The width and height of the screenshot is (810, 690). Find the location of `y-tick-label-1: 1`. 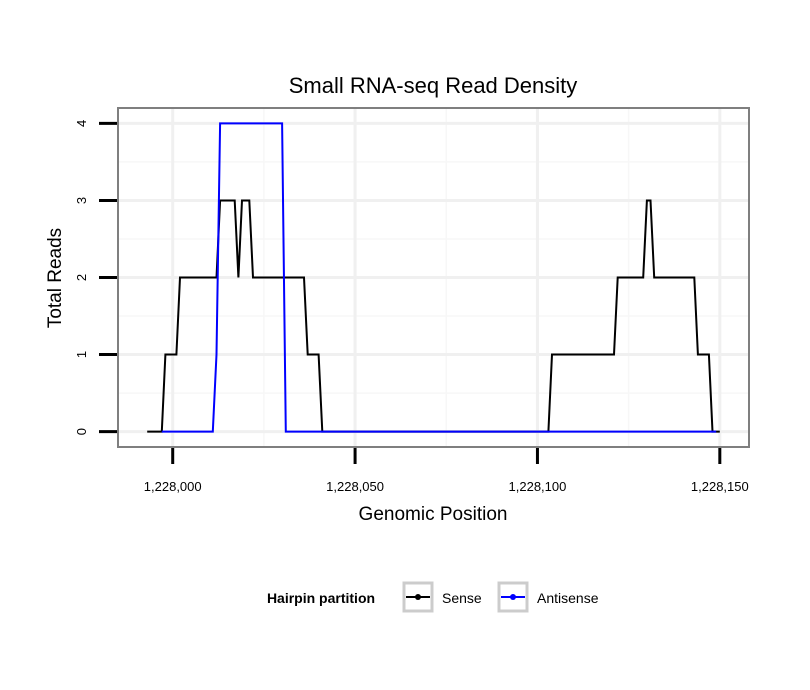

y-tick-label-1: 1 is located at coordinates (81, 354).